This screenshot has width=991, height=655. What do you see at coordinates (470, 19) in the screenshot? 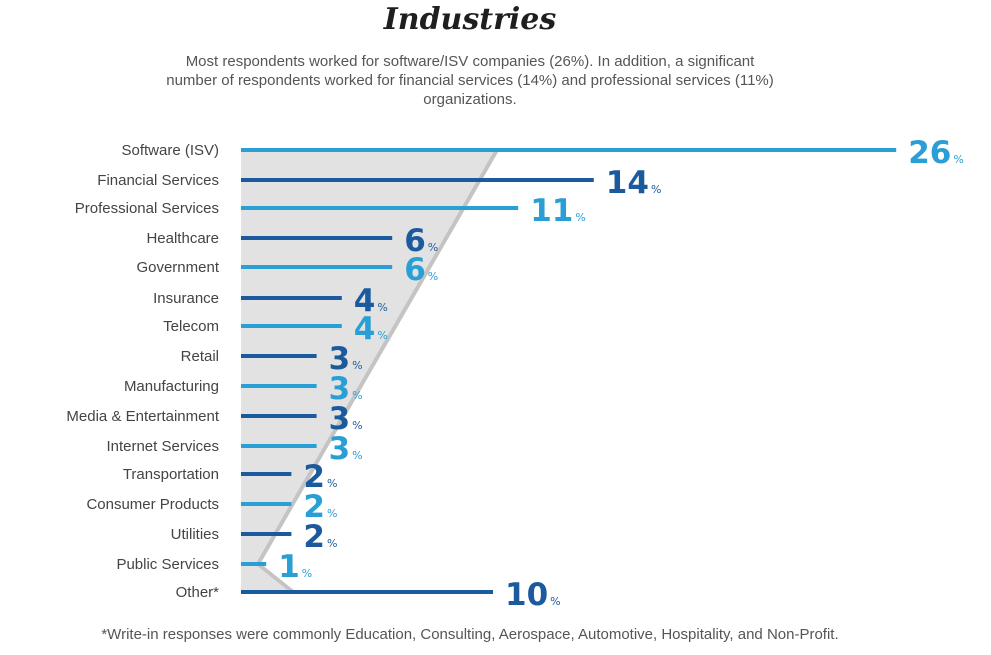
I see `chart-title: Industries` at bounding box center [470, 19].